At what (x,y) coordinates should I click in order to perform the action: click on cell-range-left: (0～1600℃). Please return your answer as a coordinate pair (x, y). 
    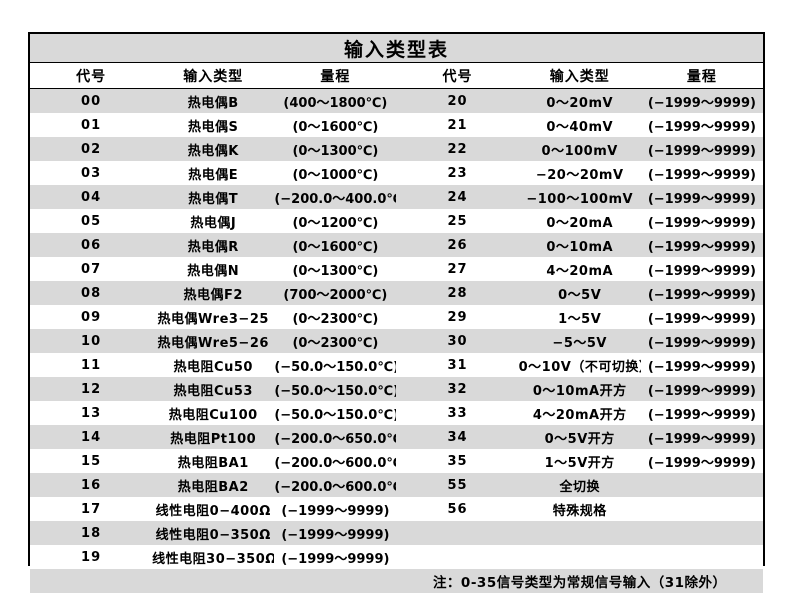
    Looking at the image, I should click on (335, 245).